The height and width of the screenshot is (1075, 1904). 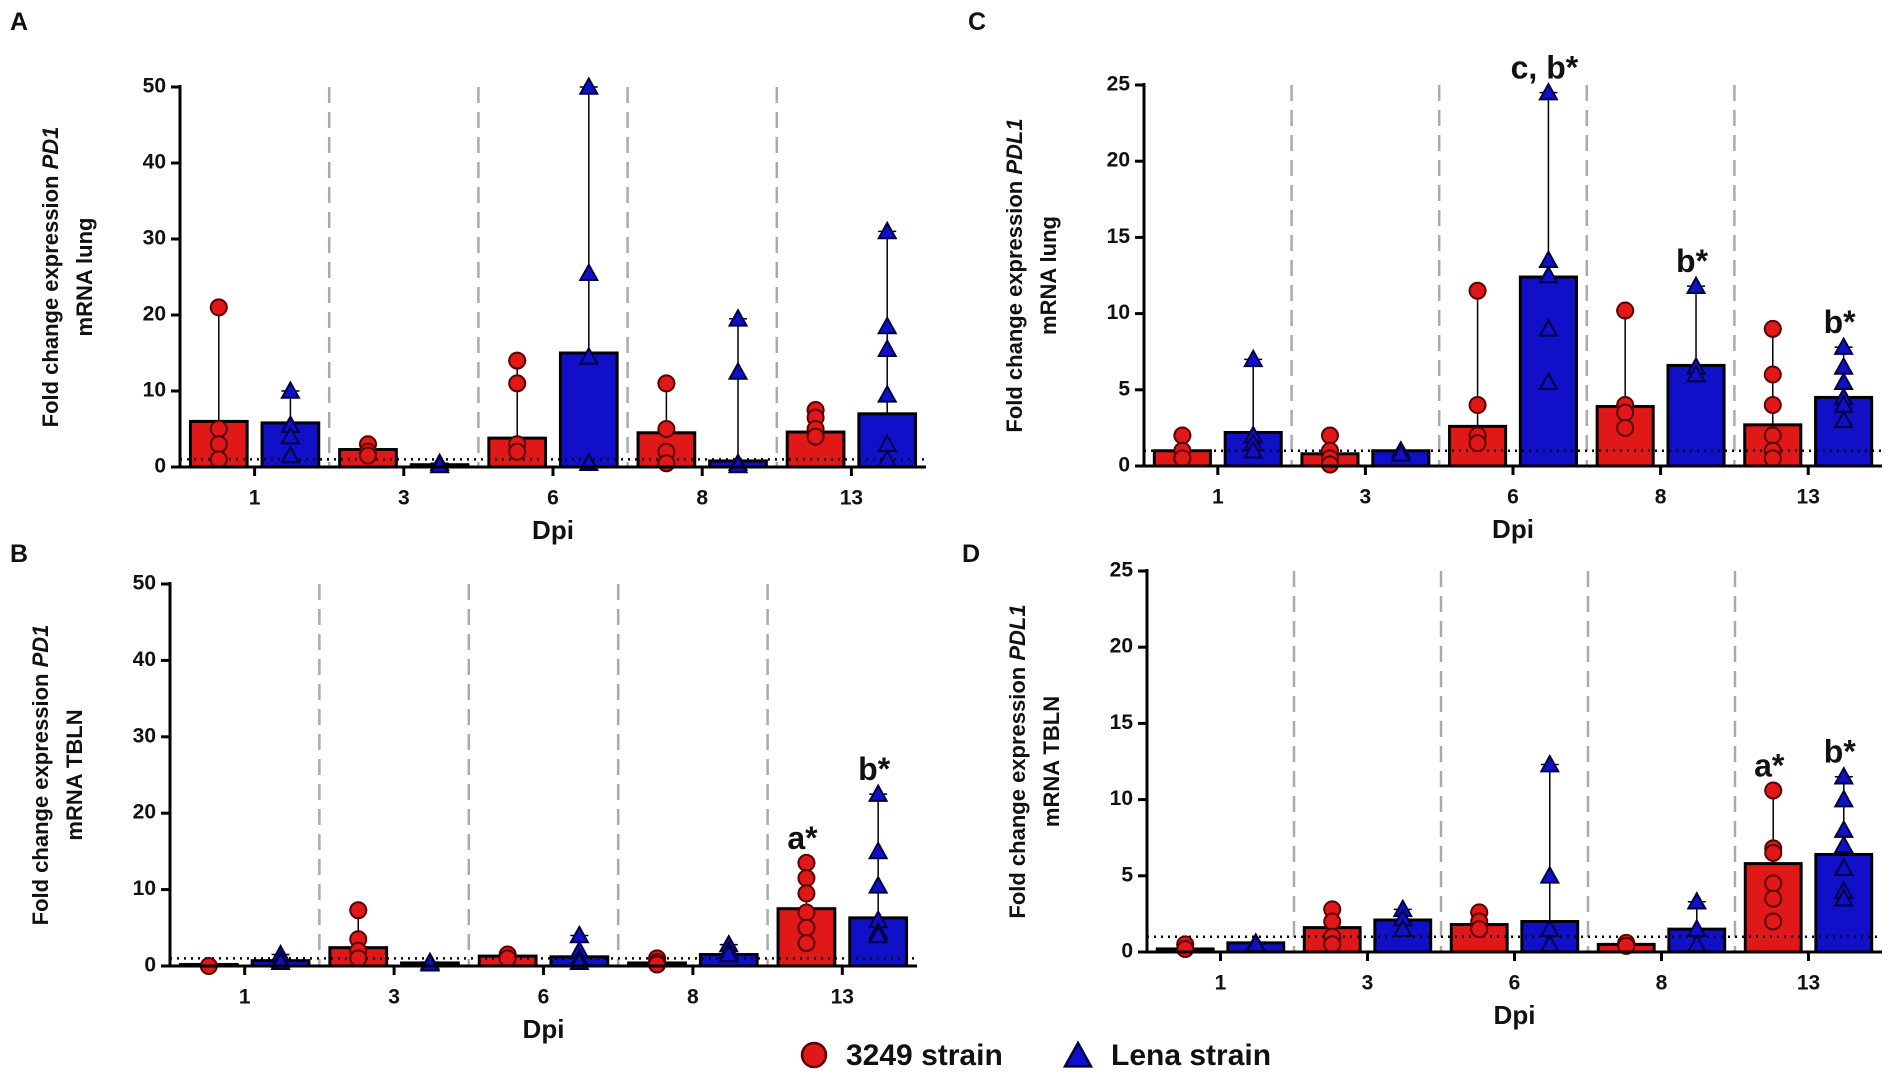 What do you see at coordinates (1121, 646) in the screenshot?
I see `y-tick-label: 20` at bounding box center [1121, 646].